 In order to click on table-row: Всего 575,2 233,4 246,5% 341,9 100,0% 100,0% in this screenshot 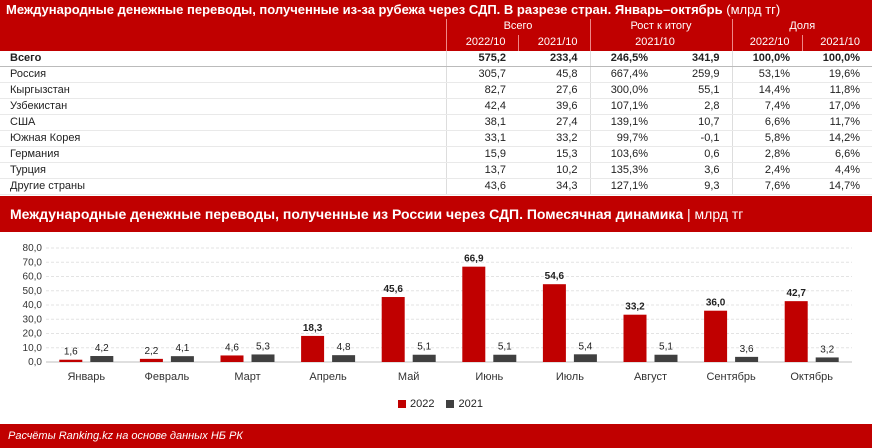, I will do `click(436, 58)`.